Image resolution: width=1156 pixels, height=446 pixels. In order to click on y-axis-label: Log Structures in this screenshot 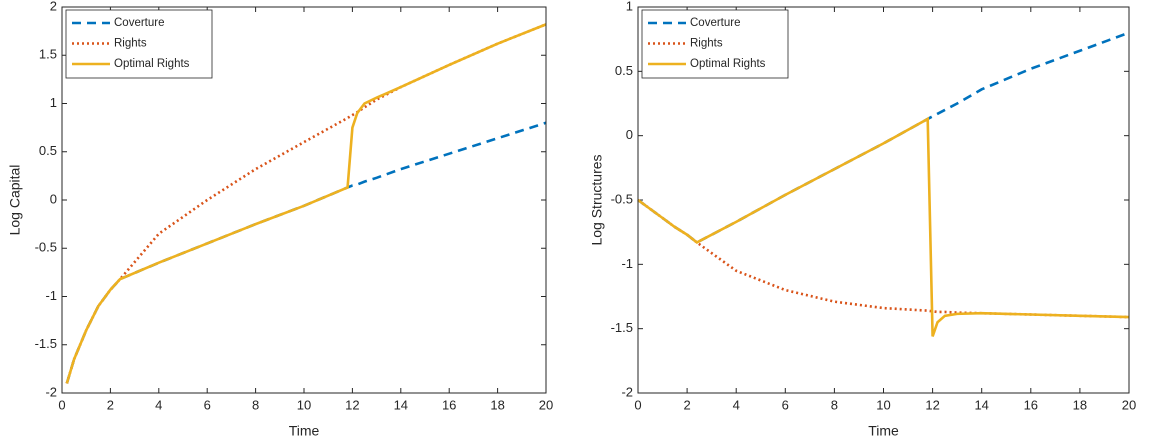, I will do `click(597, 199)`.